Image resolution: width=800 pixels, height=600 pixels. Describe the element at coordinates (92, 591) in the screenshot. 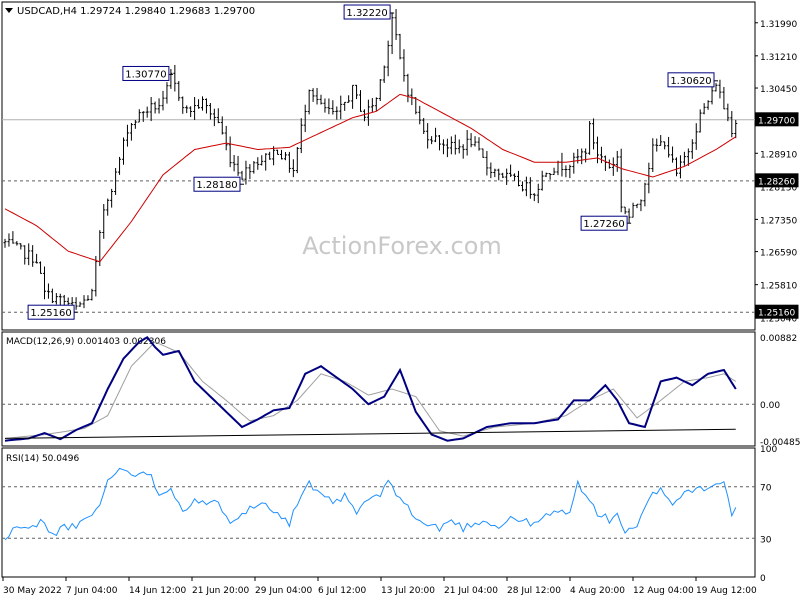

I see `x-tick-label: 7 Jun 04:00` at that location.